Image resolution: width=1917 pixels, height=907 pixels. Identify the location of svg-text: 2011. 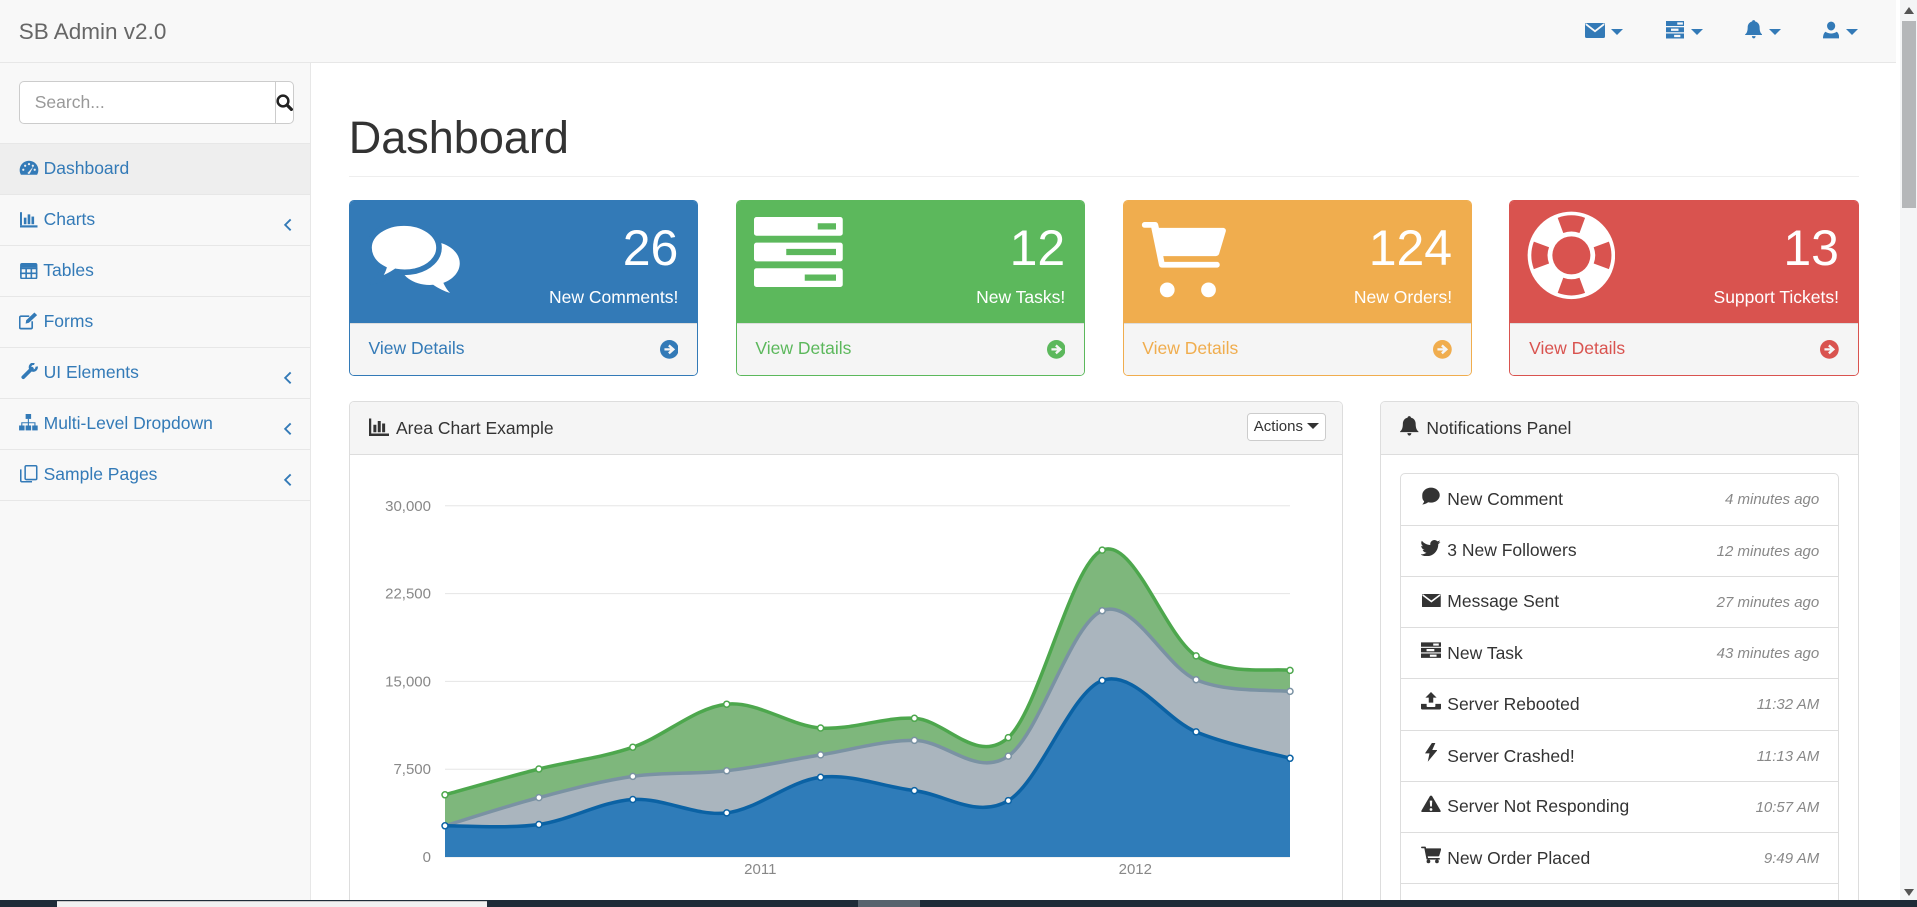
(760, 869).